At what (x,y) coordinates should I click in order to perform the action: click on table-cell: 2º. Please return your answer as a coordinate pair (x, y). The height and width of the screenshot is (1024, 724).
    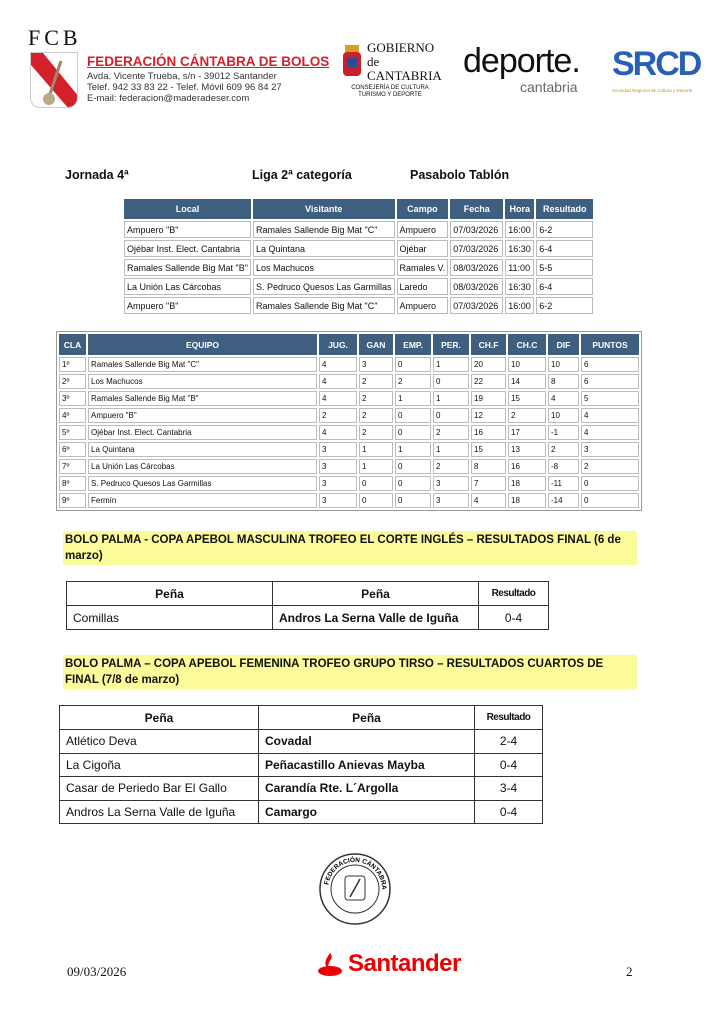
    Looking at the image, I should click on (72, 381).